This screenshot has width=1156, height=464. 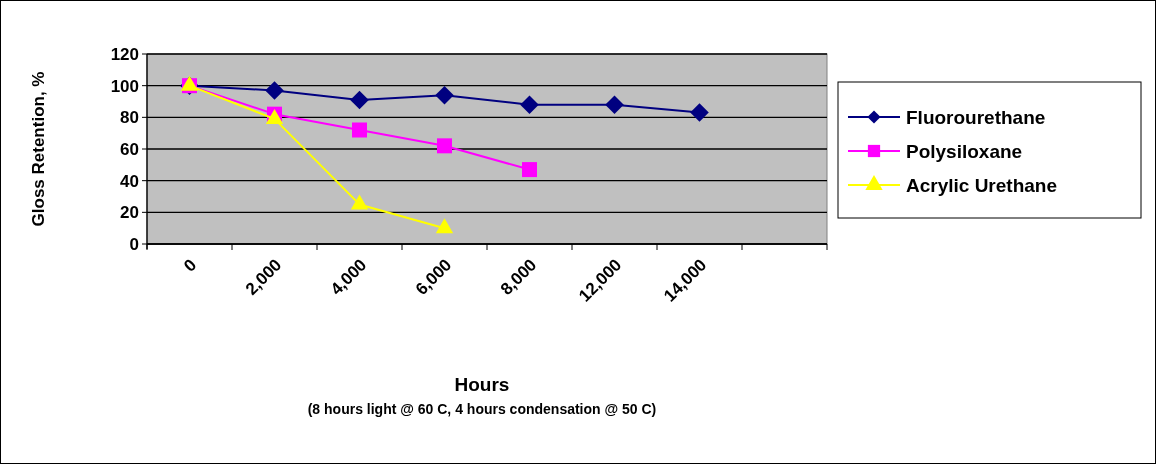 I want to click on legend-label: Acrylic Urethane, so click(x=982, y=185).